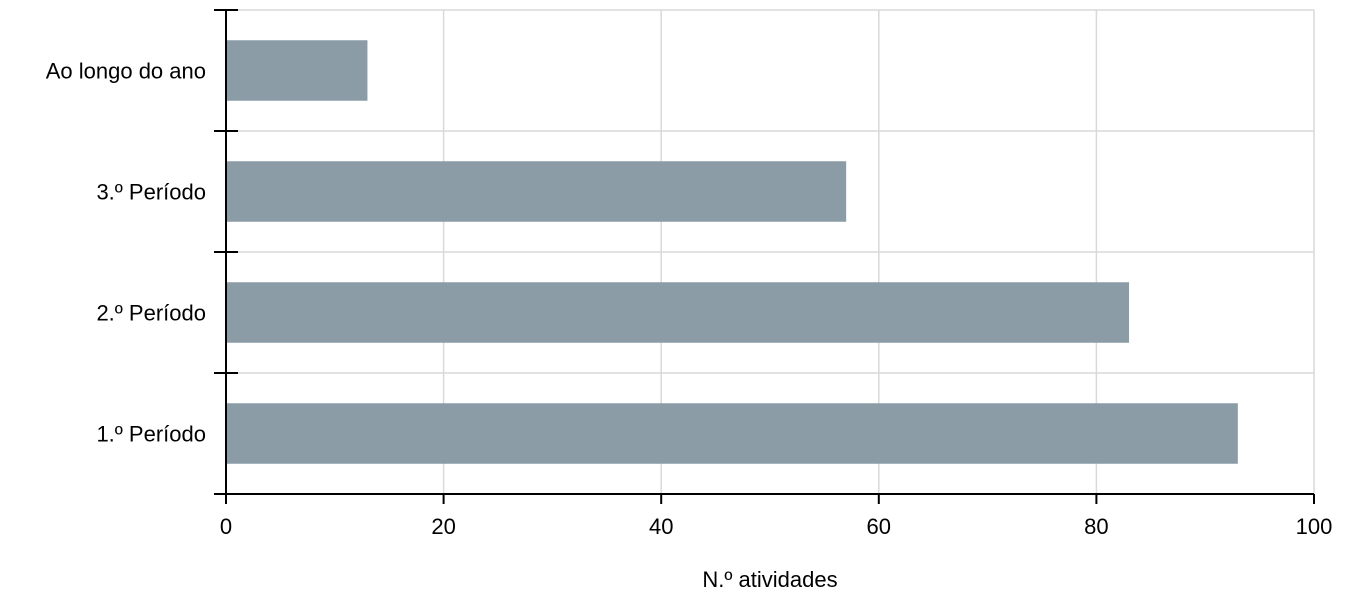 Image resolution: width=1354 pixels, height=596 pixels. What do you see at coordinates (879, 526) in the screenshot?
I see `x-tick-label-3: 60` at bounding box center [879, 526].